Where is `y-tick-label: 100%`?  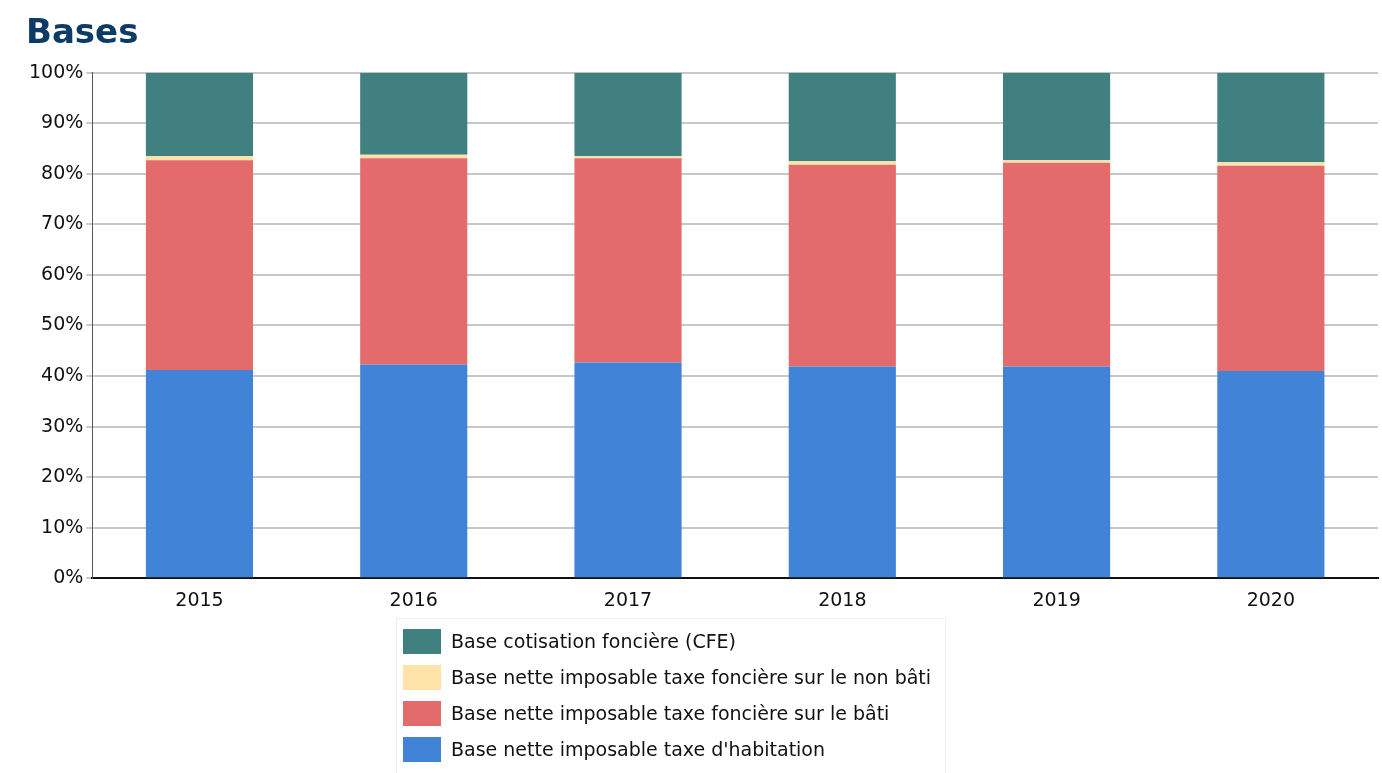 y-tick-label: 100% is located at coordinates (56, 70).